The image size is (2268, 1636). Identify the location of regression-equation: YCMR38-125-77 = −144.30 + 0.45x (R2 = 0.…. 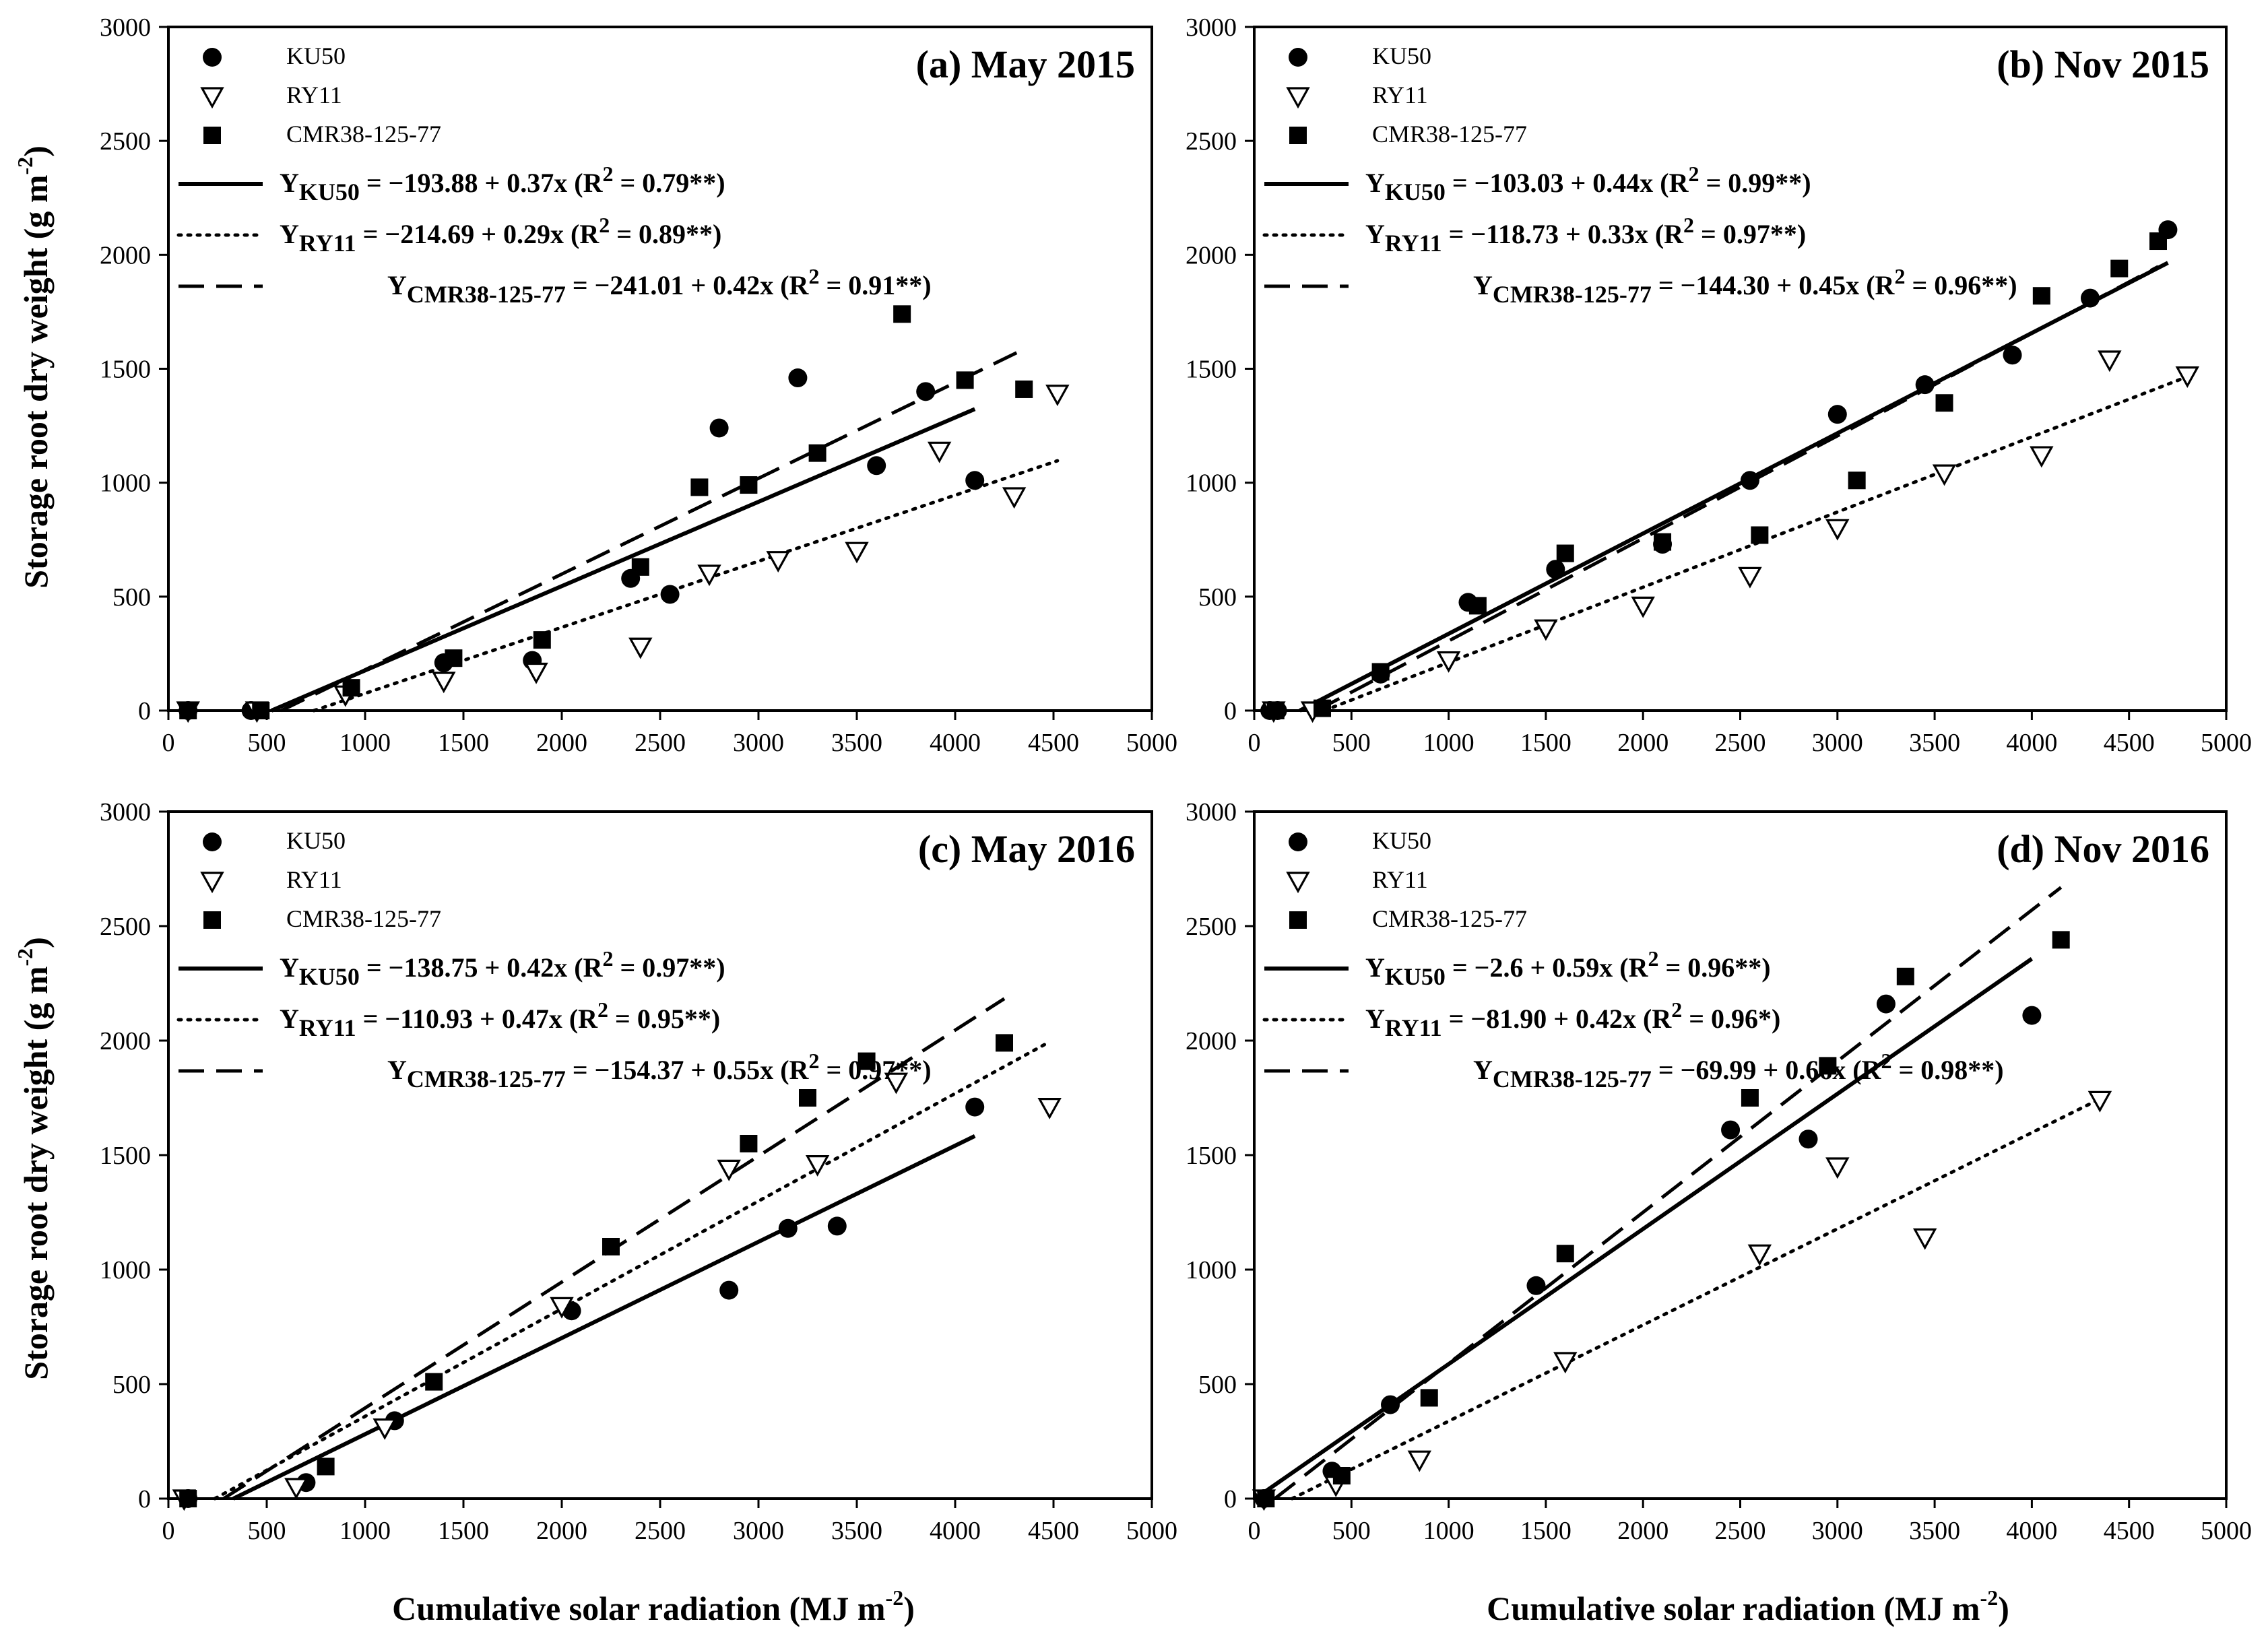
(1745, 286).